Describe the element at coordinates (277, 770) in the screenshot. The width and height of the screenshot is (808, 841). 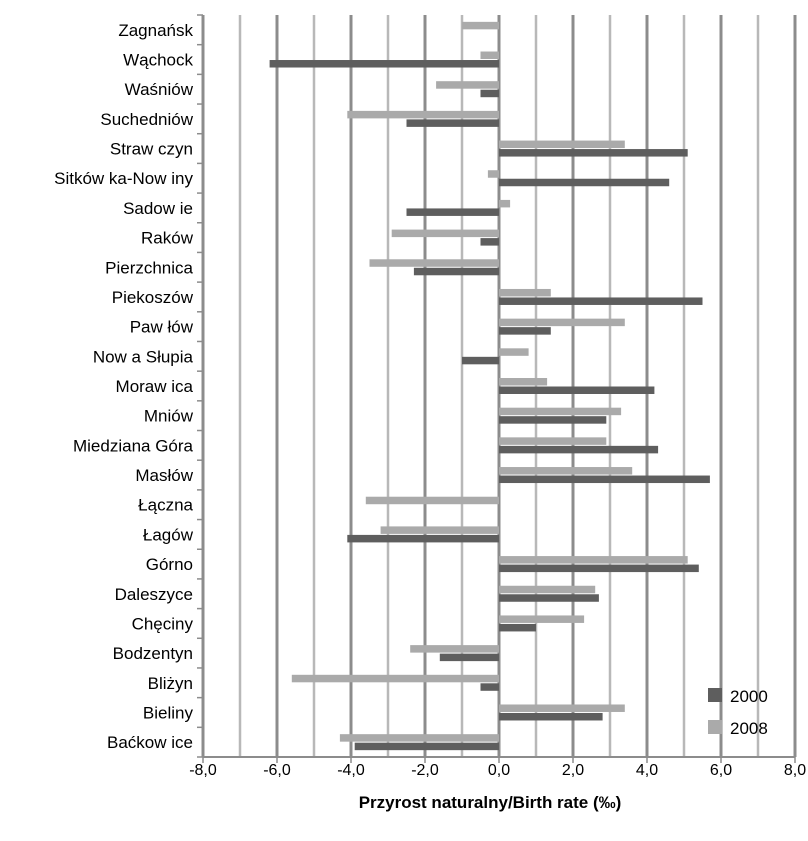
I see `x-tick-label: -6,0` at that location.